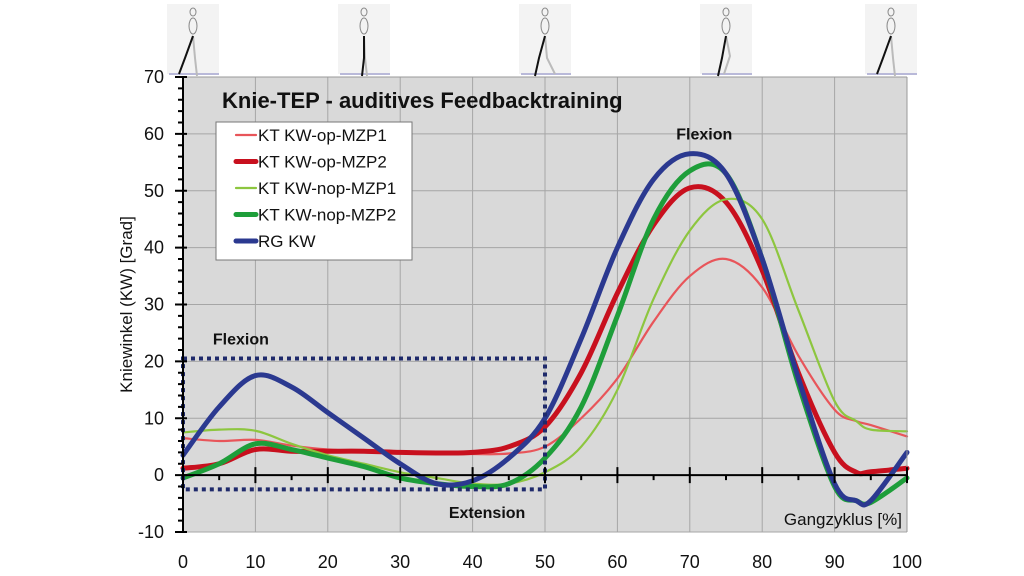 Image resolution: width=1024 pixels, height=576 pixels. I want to click on x-tick-labels: 0 10 20 30 40 50 60 70 80 90 100, so click(550, 562).